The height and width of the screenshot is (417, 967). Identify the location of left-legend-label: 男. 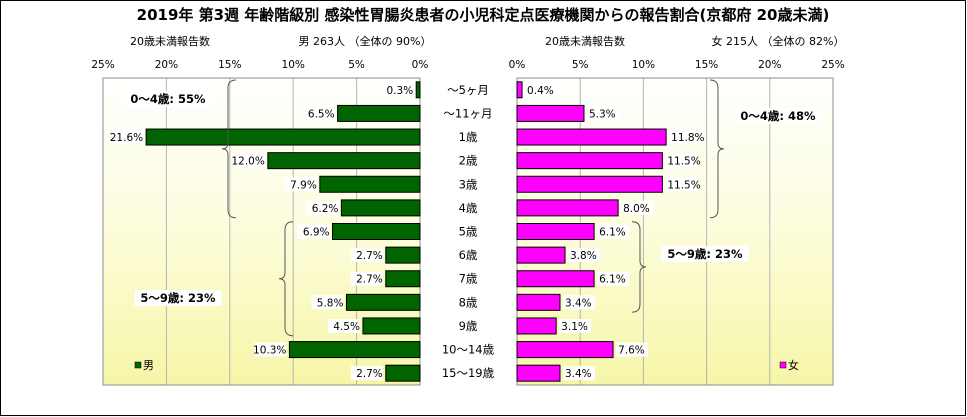
(148, 365).